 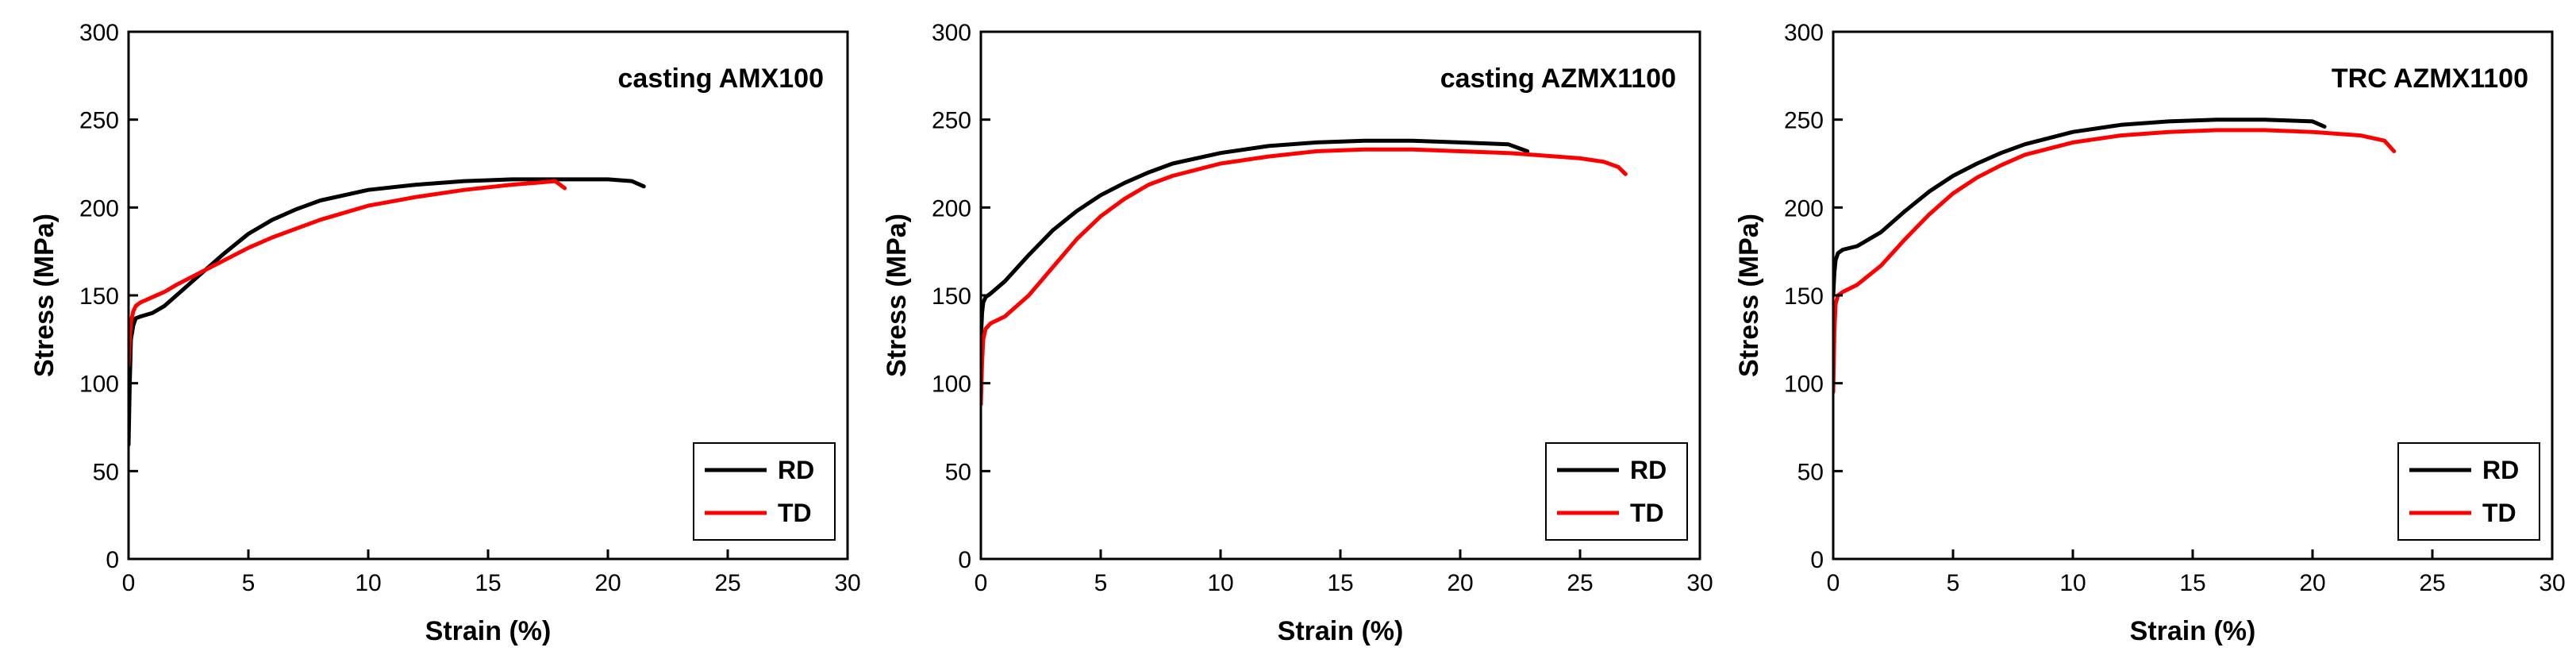 What do you see at coordinates (1558, 79) in the screenshot?
I see `chart-title: casting AZMX1100` at bounding box center [1558, 79].